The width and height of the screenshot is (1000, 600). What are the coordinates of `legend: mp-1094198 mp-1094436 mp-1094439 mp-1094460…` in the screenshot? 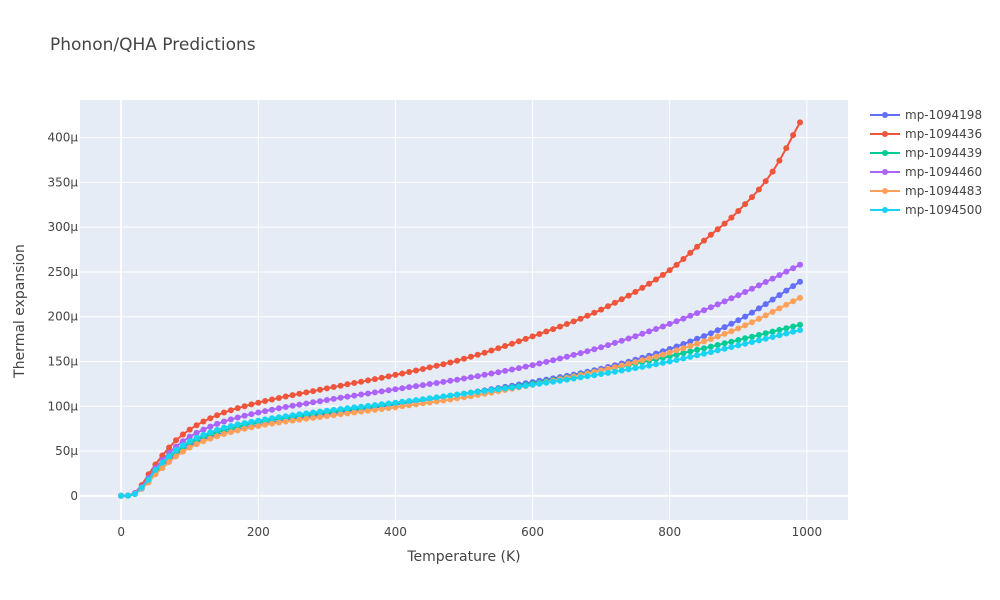 It's located at (926, 162).